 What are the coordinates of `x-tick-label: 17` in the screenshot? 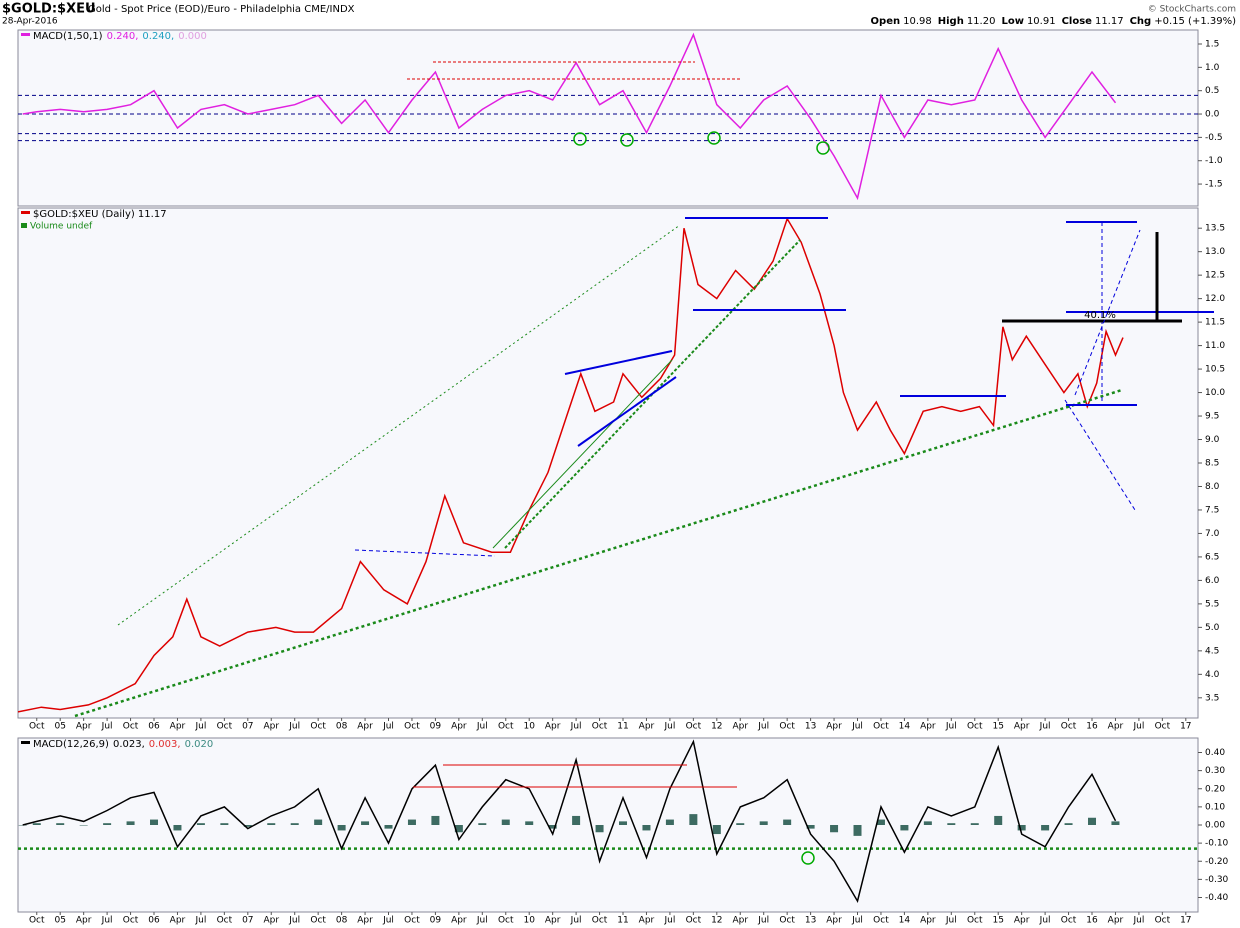 It's located at (1185, 921).